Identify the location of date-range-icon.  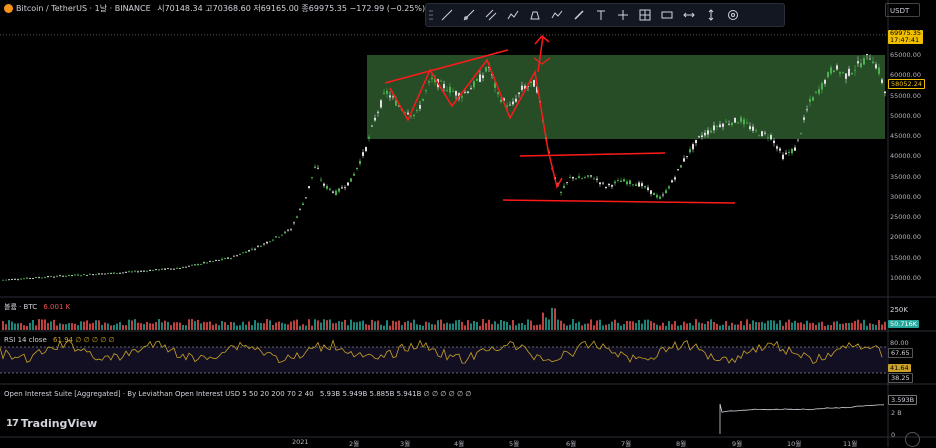
(689, 15).